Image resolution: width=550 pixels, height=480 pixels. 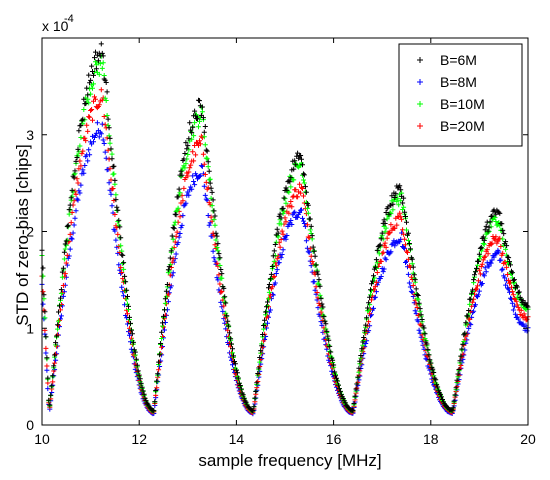 What do you see at coordinates (431, 439) in the screenshot?
I see `x-tick-label: 18` at bounding box center [431, 439].